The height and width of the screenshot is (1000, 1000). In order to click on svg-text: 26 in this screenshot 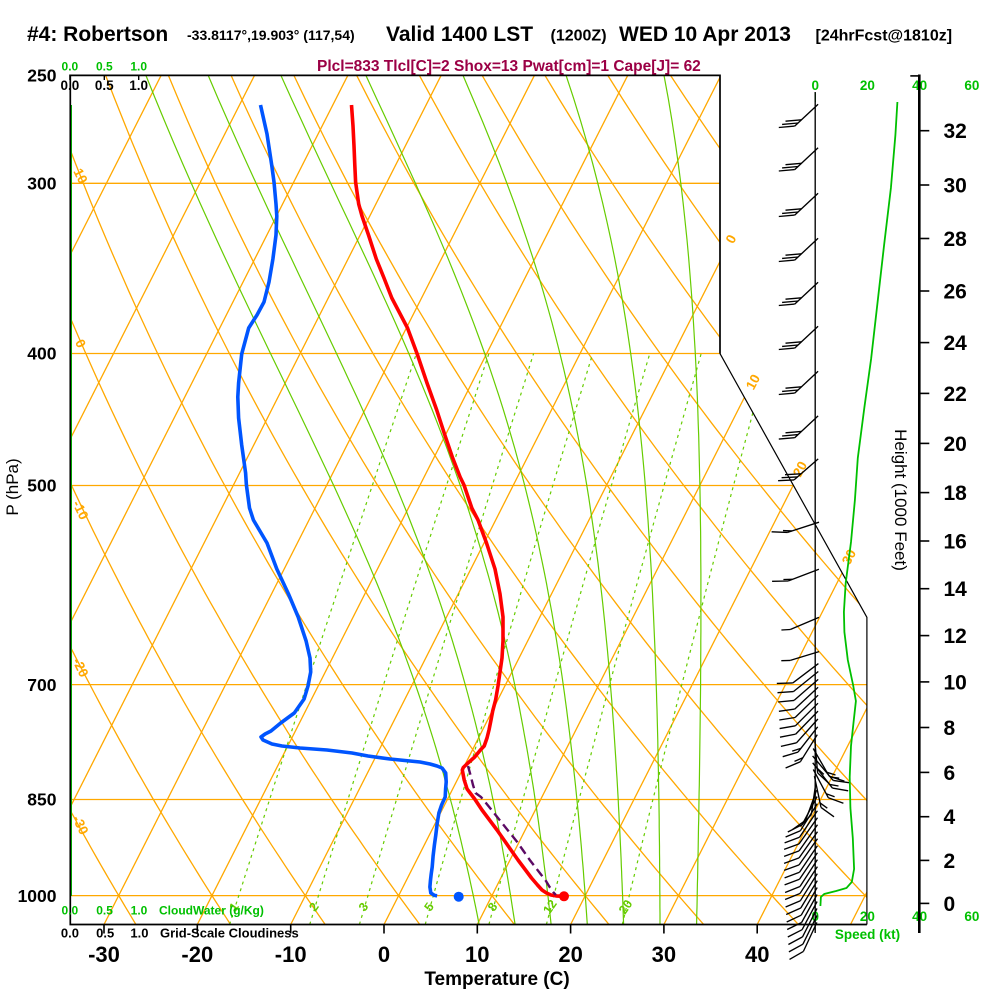, I will do `click(955, 292)`.